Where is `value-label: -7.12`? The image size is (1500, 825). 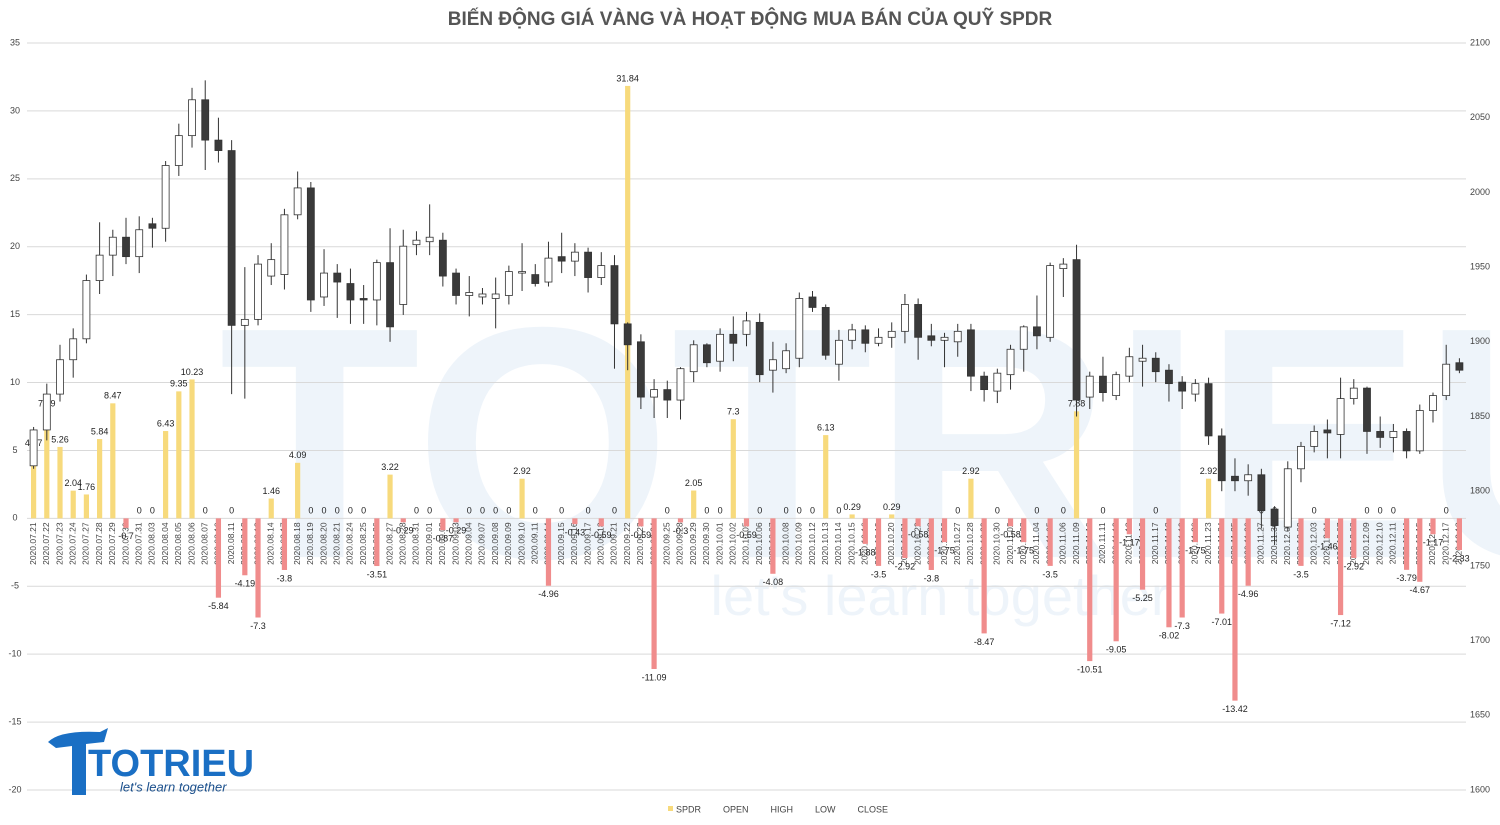 value-label: -7.12 is located at coordinates (1340, 623).